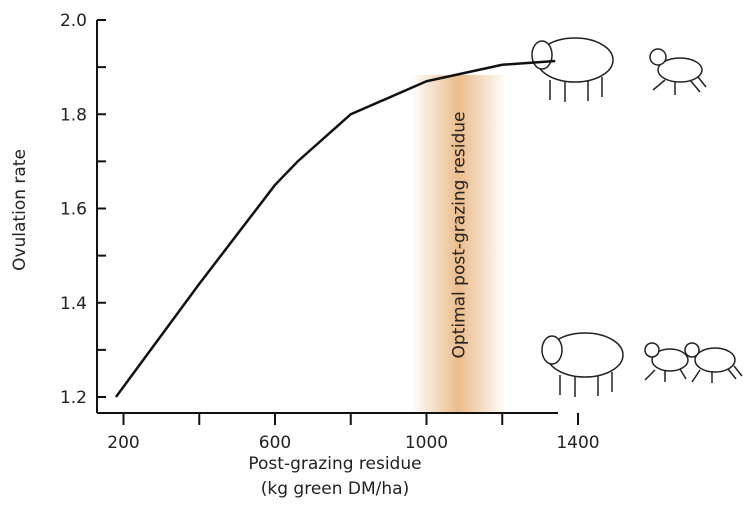 The height and width of the screenshot is (519, 755). I want to click on x-tick-label: 1000, so click(426, 443).